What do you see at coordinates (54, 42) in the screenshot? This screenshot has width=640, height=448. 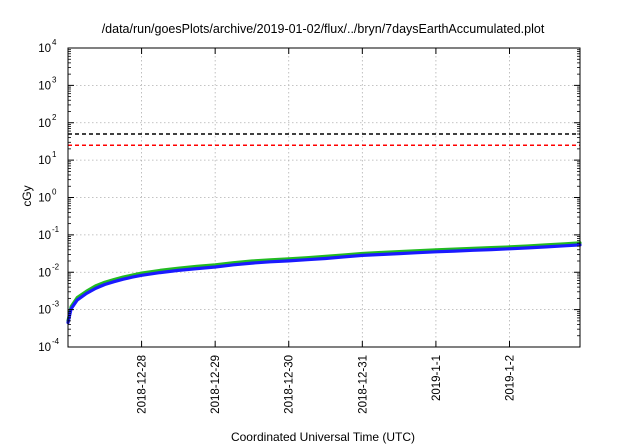 I see `y-tick-label-exponent: 4` at bounding box center [54, 42].